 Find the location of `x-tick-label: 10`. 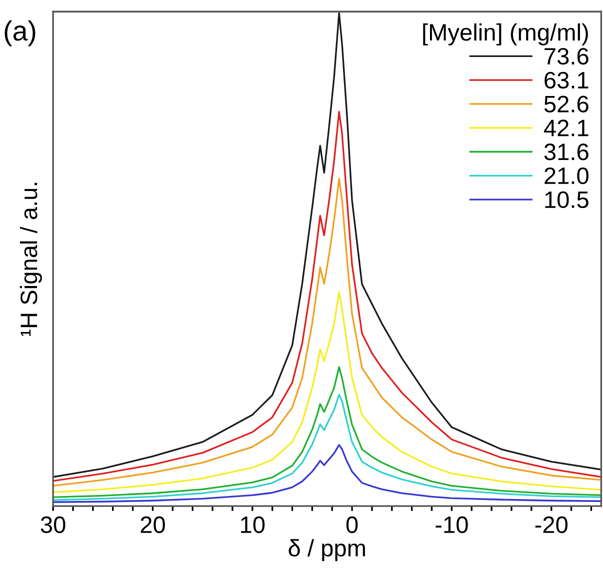

x-tick-label: 10 is located at coordinates (253, 525).